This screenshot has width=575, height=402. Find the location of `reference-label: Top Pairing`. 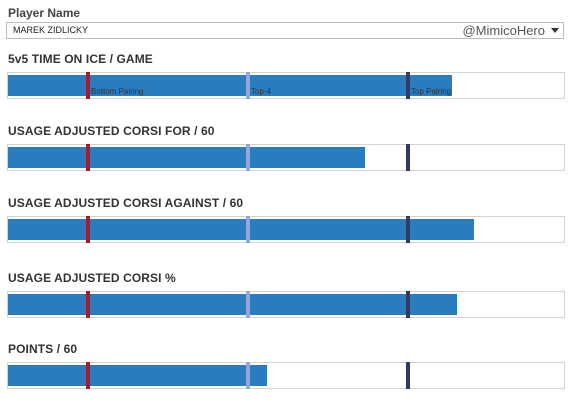

reference-label: Top Pairing is located at coordinates (431, 91).